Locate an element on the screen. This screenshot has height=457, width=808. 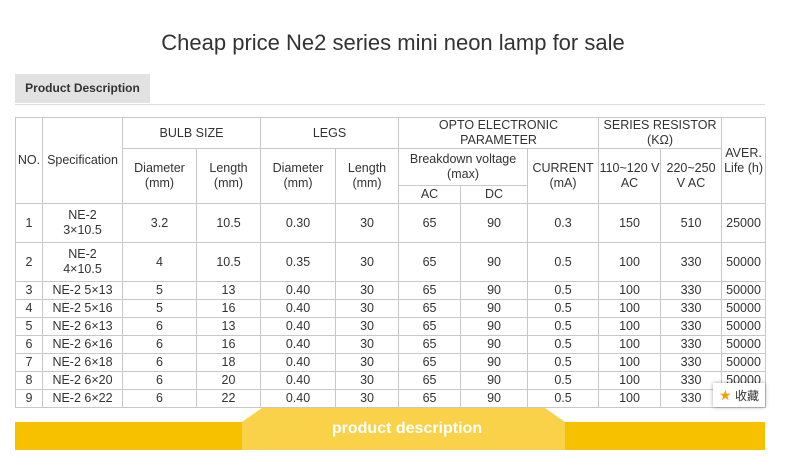
table-cell: 0.35 is located at coordinates (298, 262).